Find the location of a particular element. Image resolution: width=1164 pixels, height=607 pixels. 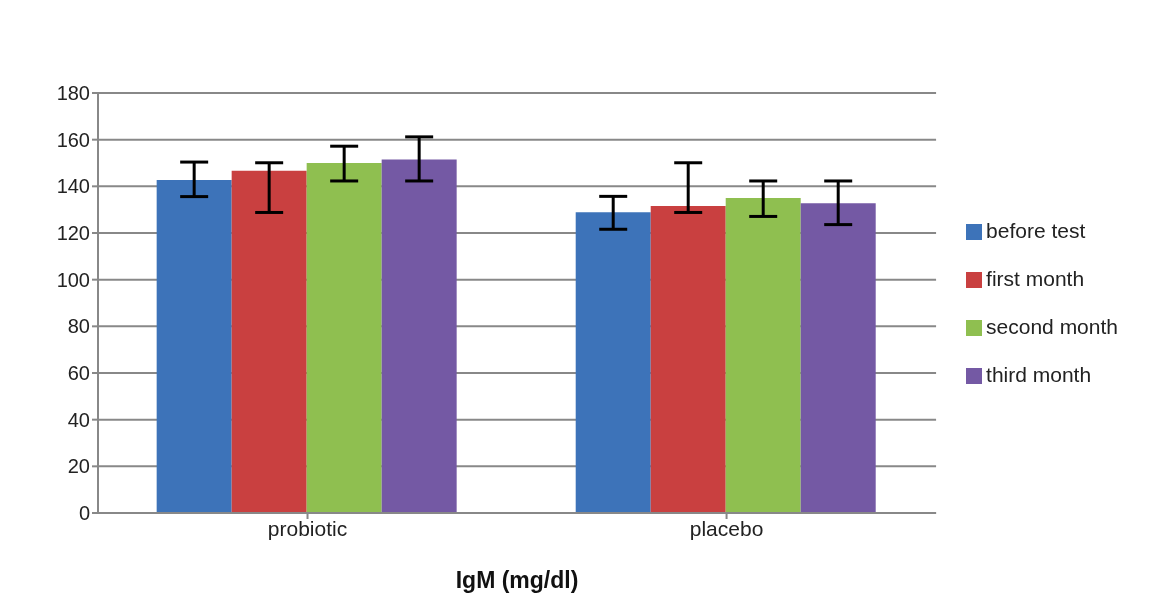

x-tick-label: placebo is located at coordinates (726, 528).